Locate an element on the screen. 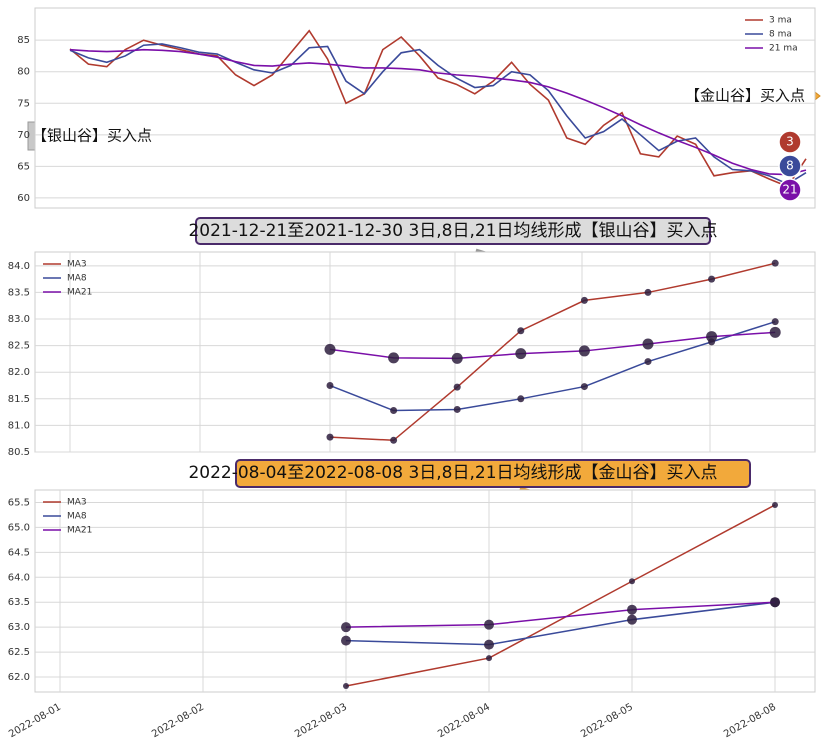 This screenshot has height=741, width=822. legend-label: 8 ma is located at coordinates (780, 35).